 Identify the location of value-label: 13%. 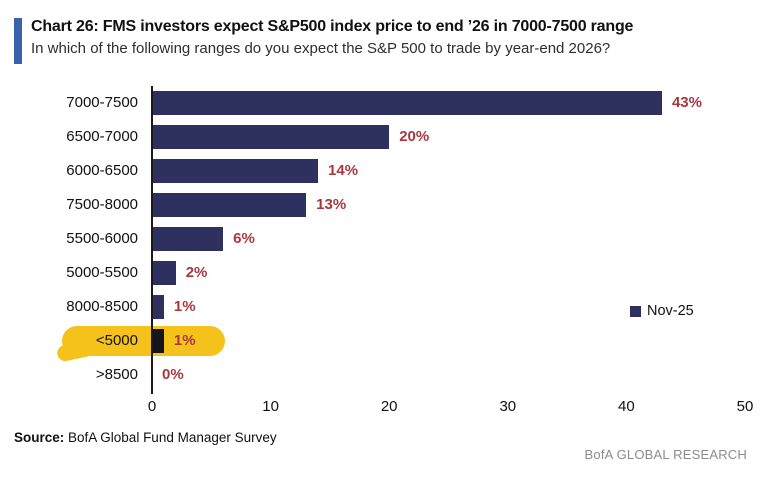
(331, 204).